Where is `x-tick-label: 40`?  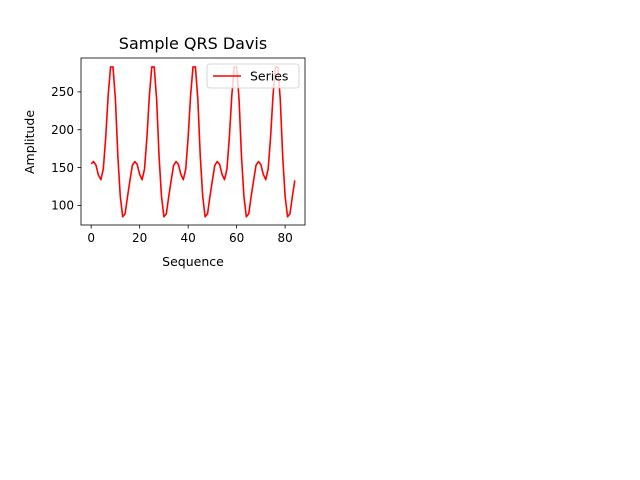
x-tick-label: 40 is located at coordinates (188, 238).